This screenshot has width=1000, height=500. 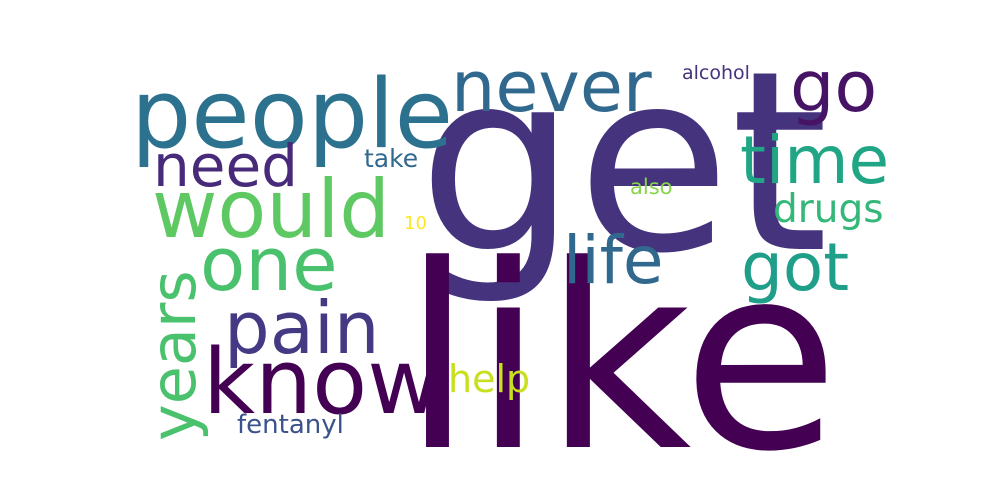 I want to click on word-would: would, so click(x=271, y=209).